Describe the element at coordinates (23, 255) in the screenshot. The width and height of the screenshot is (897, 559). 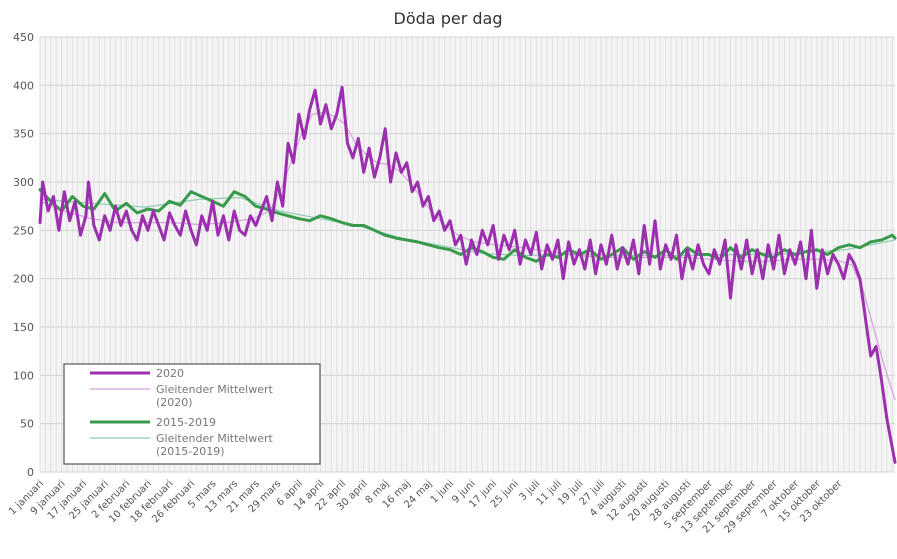
I see `y-axis: 0 50 100 150 200 250 300 350 400 450` at that location.